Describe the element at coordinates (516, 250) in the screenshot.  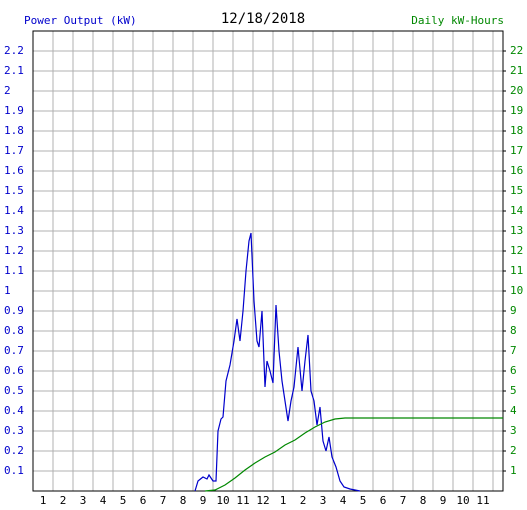
I see `y2-tick-label: 12` at that location.